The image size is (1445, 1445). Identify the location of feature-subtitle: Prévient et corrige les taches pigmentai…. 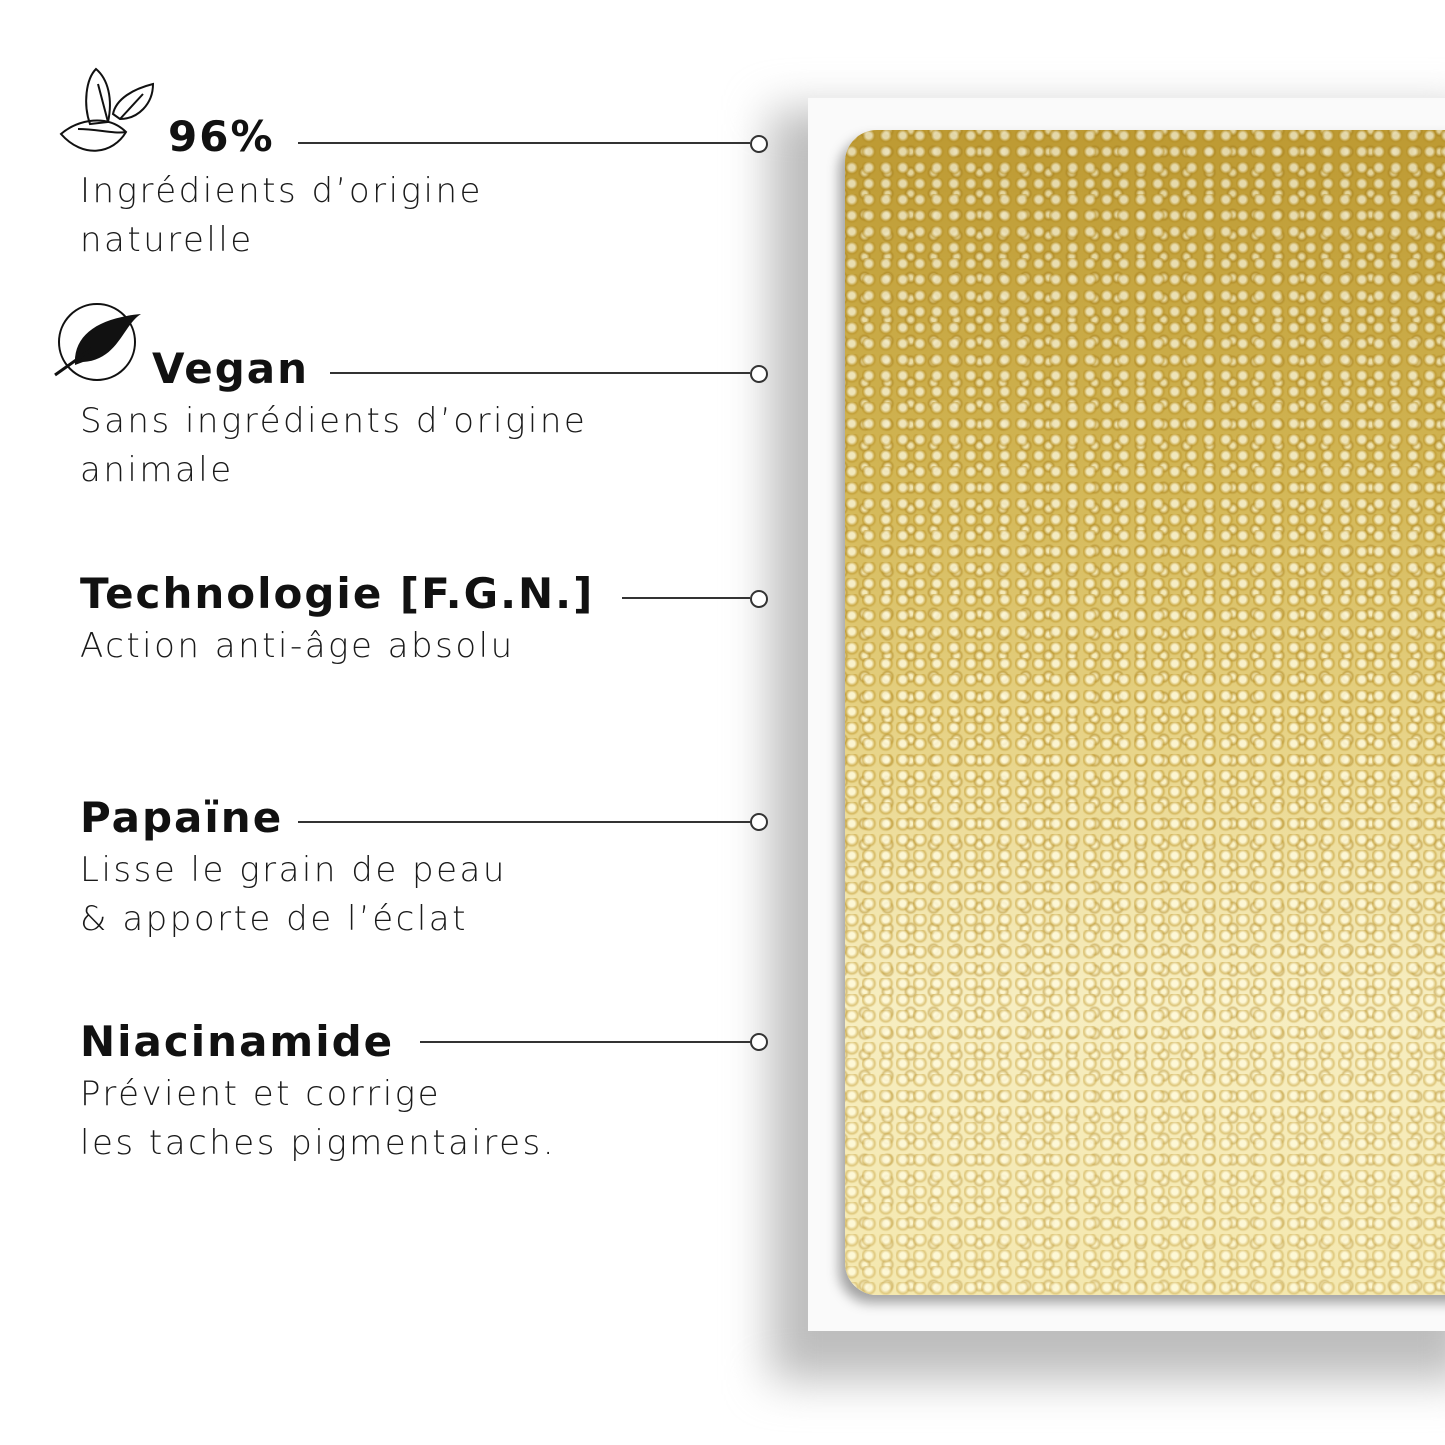
(318, 1119).